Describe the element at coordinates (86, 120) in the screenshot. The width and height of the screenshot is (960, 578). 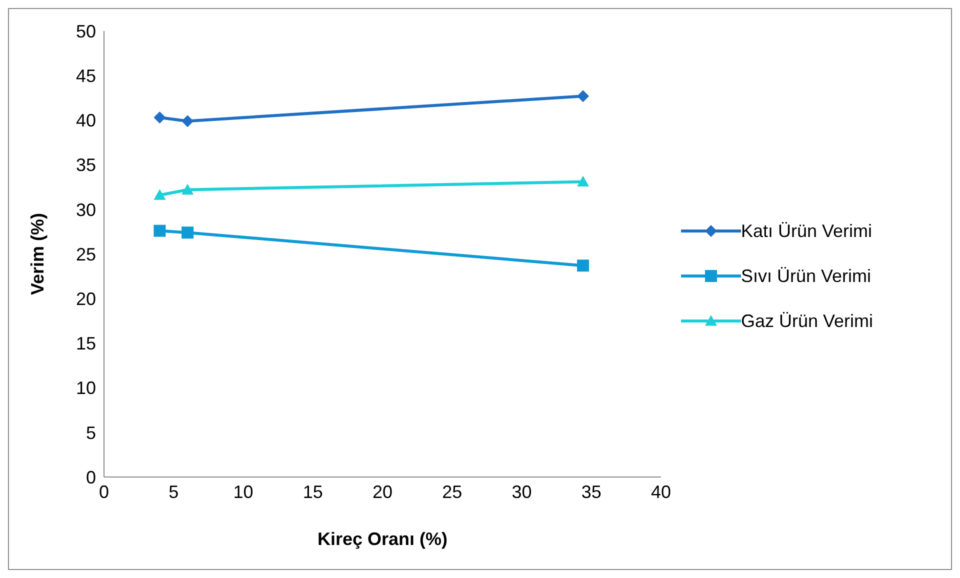
I see `y-tick-label: 40` at that location.